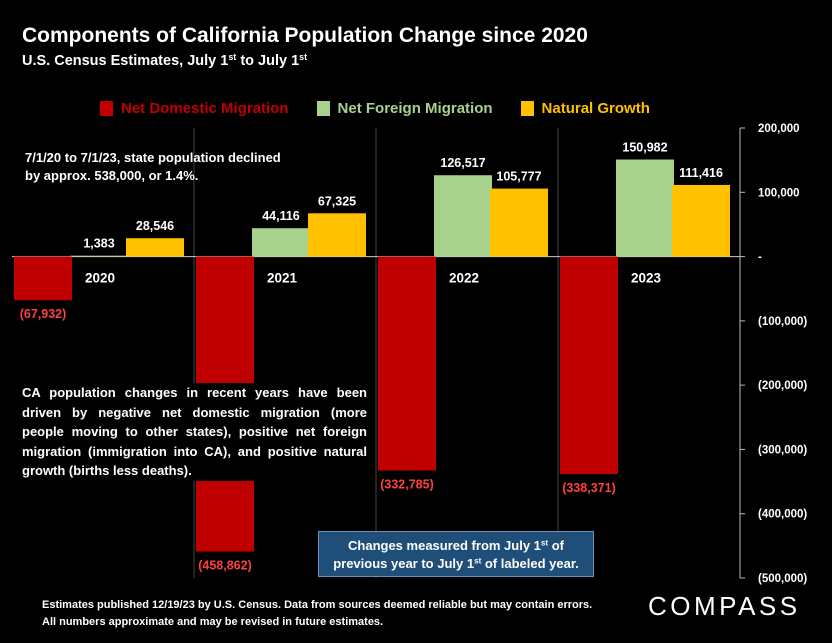 The image size is (832, 643). I want to click on bar-foreign-2020, so click(99, 256).